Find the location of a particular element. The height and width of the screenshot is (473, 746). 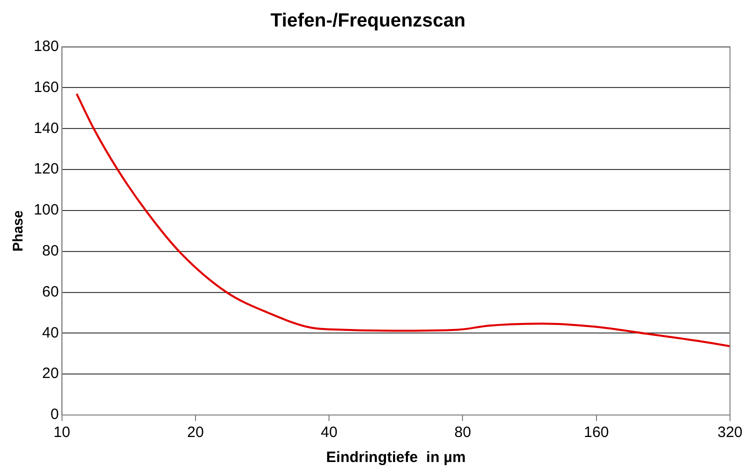

y-tick-label: 180 is located at coordinates (46, 46).